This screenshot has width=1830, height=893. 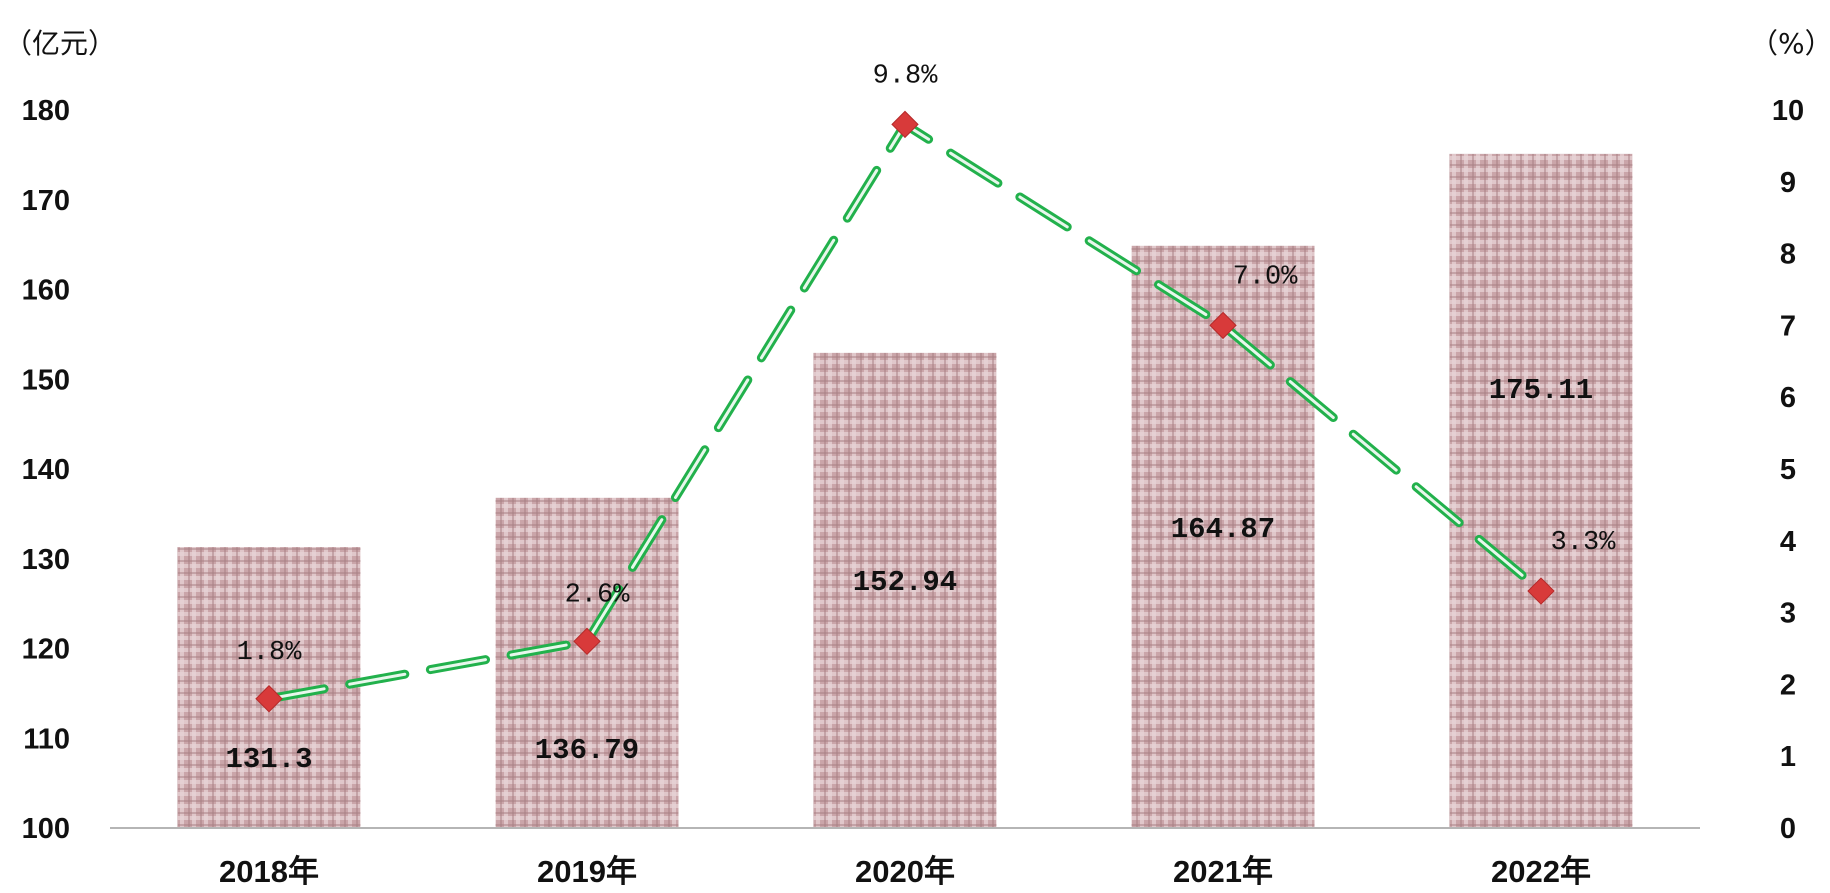 What do you see at coordinates (587, 871) in the screenshot?
I see `x-tick-label: 2019年` at bounding box center [587, 871].